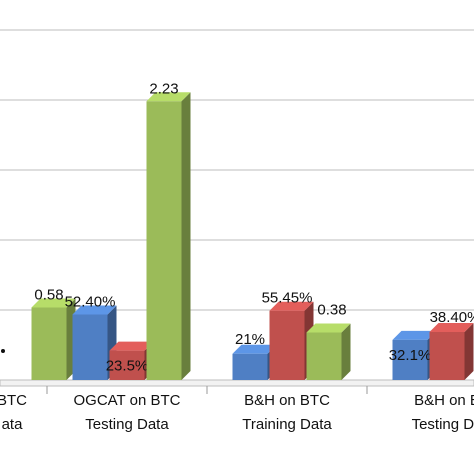 The width and height of the screenshot is (474, 474). What do you see at coordinates (443, 424) in the screenshot?
I see `category-label: Testing Da` at bounding box center [443, 424].